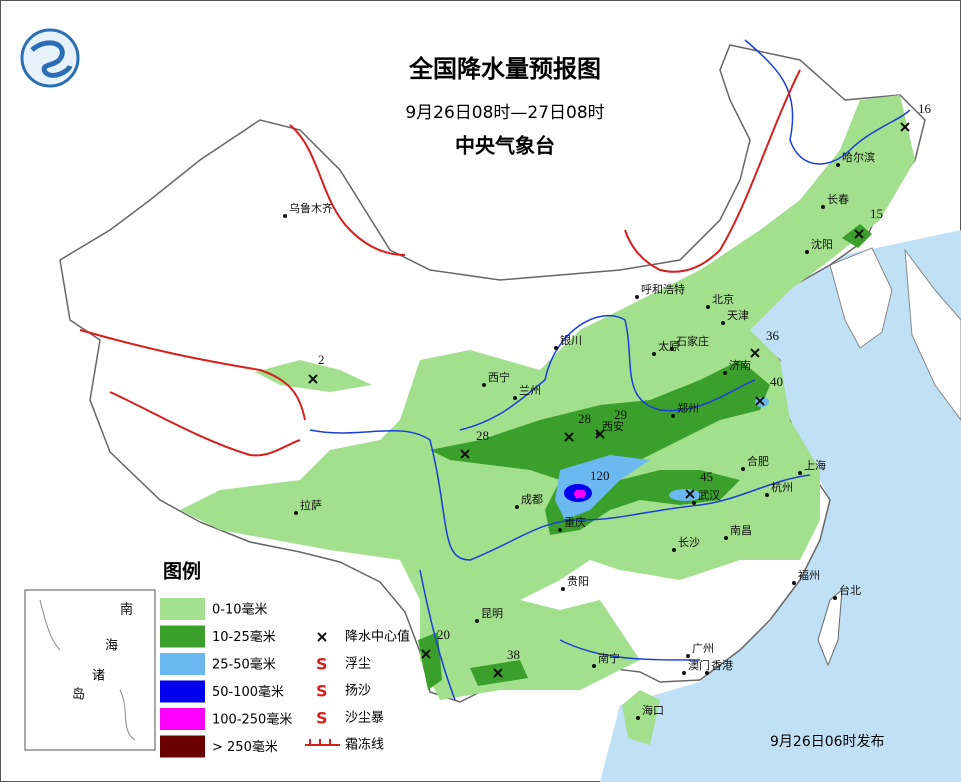 The height and width of the screenshot is (782, 961). Describe the element at coordinates (773, 335) in the screenshot. I see `precip-center-value: 36` at that location.